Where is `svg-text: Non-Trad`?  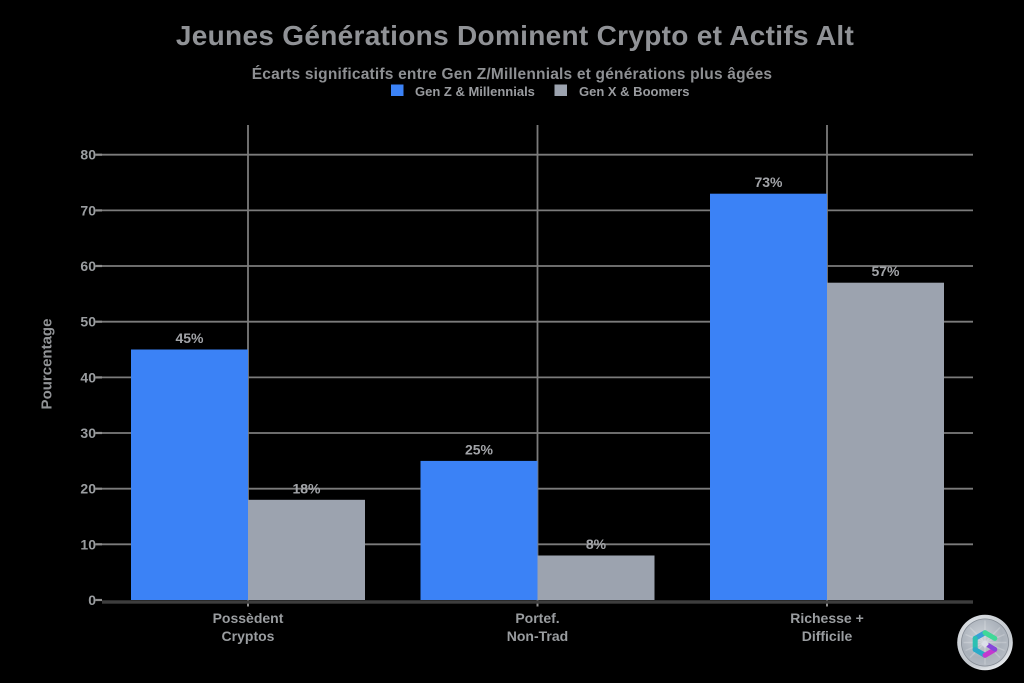 svg-text: Non-Trad is located at coordinates (537, 636).